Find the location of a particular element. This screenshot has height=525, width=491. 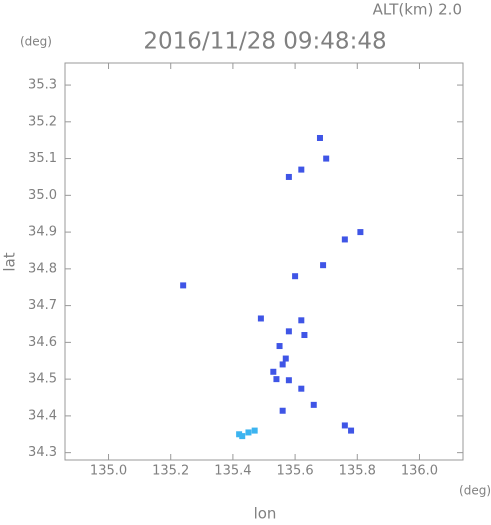

x-tick-label: 135.4 is located at coordinates (232, 471).